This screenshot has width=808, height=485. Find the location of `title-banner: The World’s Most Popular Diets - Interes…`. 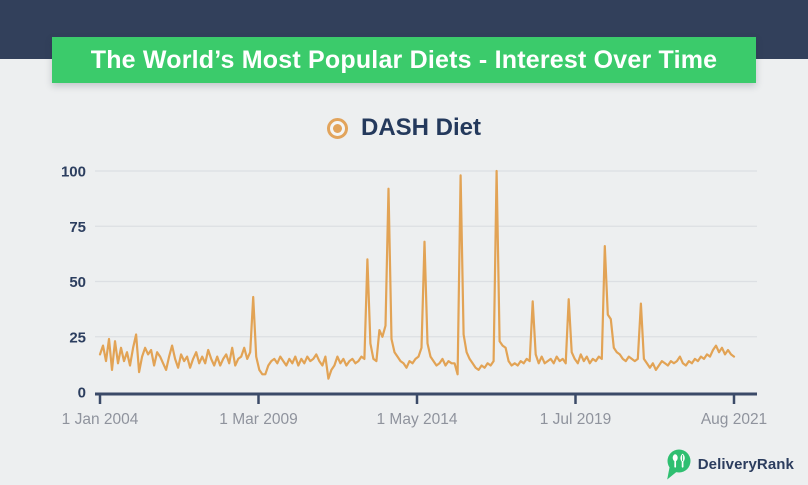

title-banner: The World’s Most Popular Diets - Interes… is located at coordinates (404, 60).